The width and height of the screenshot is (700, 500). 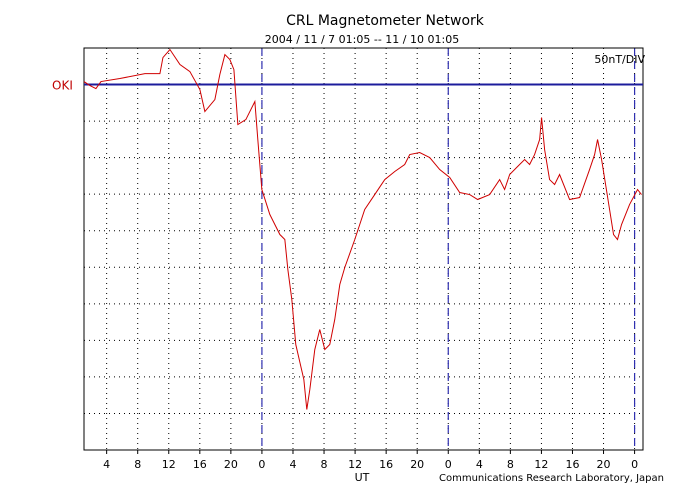 I want to click on scale-label: 50nT/DIV, so click(x=619, y=59).